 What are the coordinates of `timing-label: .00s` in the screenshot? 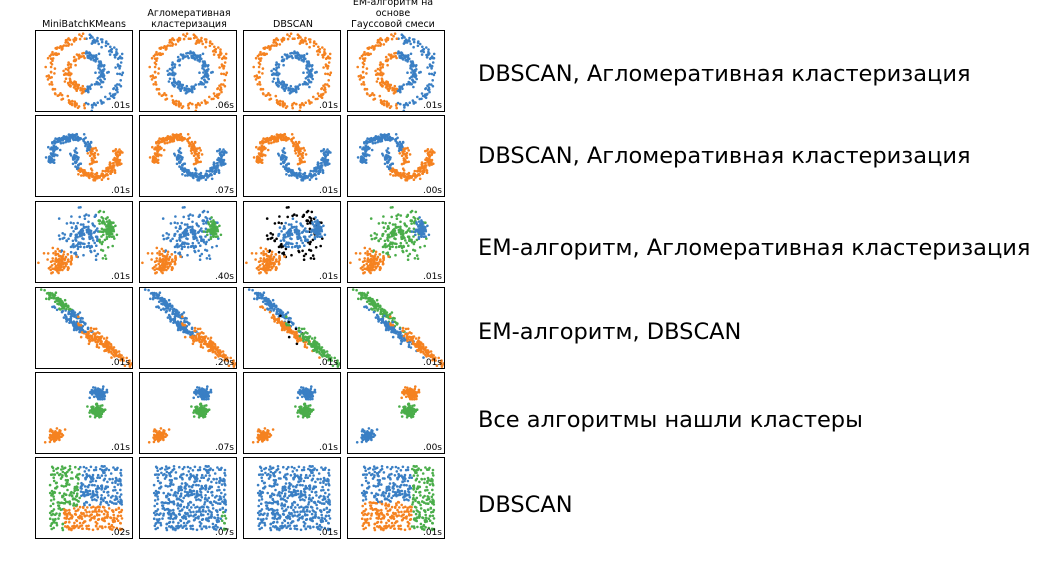 It's located at (432, 191).